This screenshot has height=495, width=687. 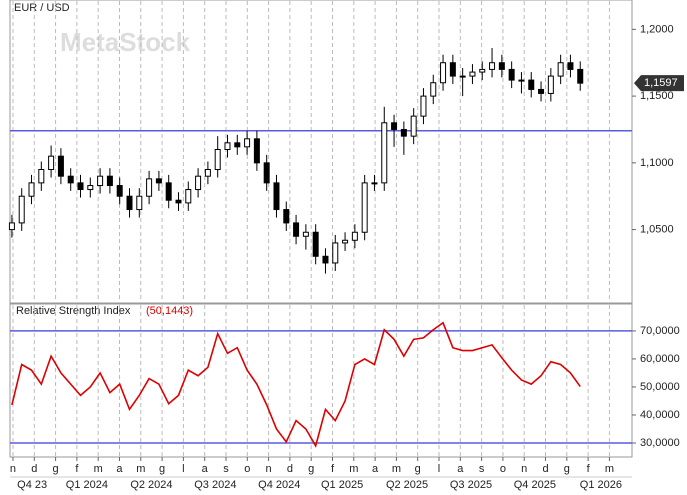 I want to click on period-label: Q3 2025, so click(x=471, y=485).